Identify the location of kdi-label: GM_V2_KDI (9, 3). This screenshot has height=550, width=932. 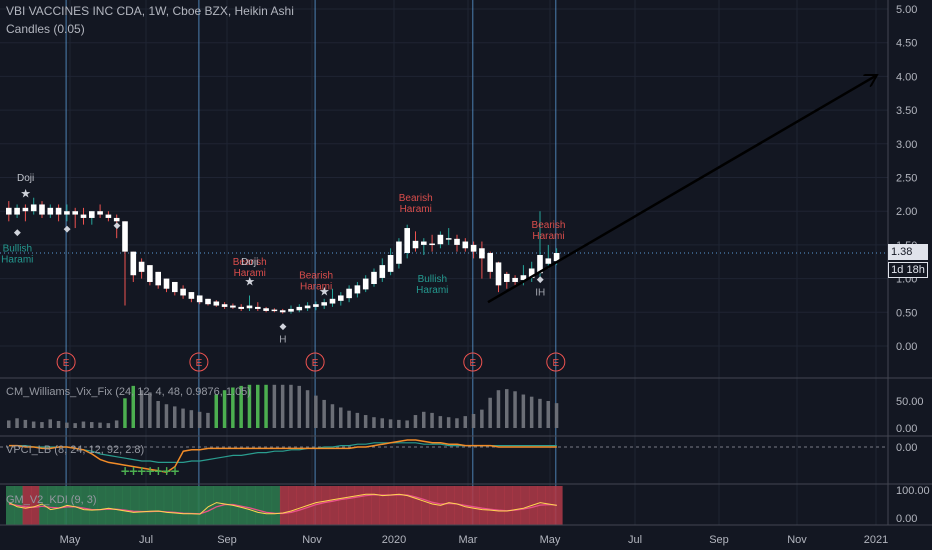
(51, 500).